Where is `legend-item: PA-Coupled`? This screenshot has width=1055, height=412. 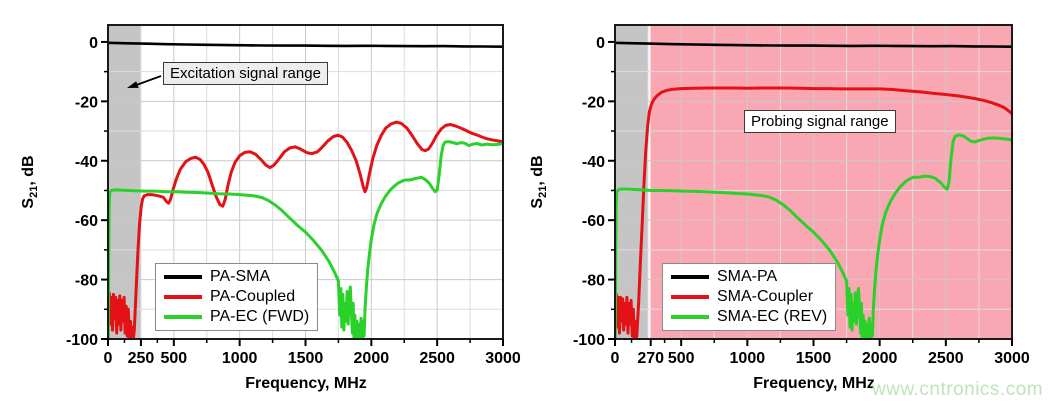 legend-item: PA-Coupled is located at coordinates (236, 297).